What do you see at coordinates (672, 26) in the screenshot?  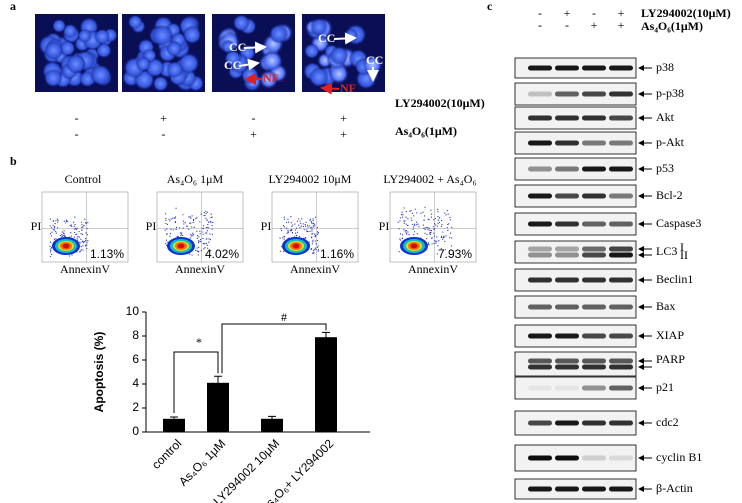 I see `treatment-label: As₄O₆(1μM)` at bounding box center [672, 26].